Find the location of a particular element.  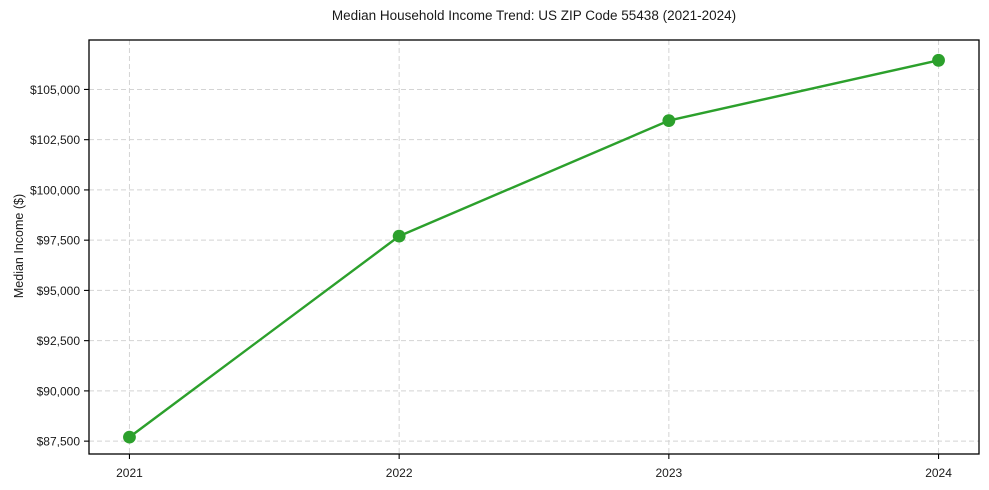

y-tick-label: $87,500 is located at coordinates (59, 442).